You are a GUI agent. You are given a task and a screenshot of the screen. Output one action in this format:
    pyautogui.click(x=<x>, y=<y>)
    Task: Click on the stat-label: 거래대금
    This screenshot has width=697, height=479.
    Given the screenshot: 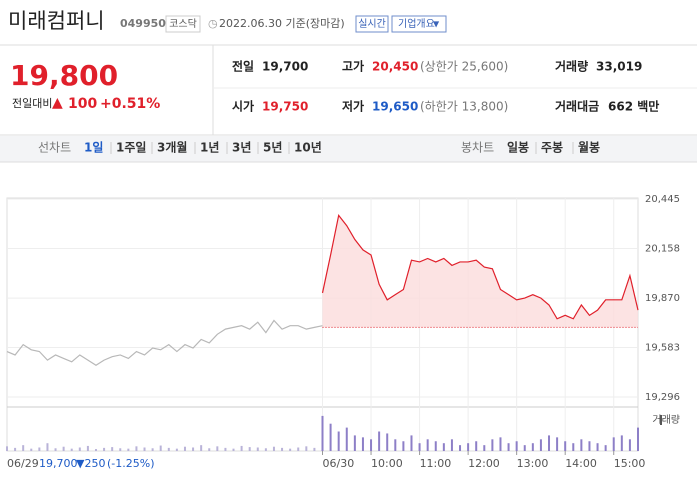 What is the action you would take?
    pyautogui.click(x=577, y=106)
    